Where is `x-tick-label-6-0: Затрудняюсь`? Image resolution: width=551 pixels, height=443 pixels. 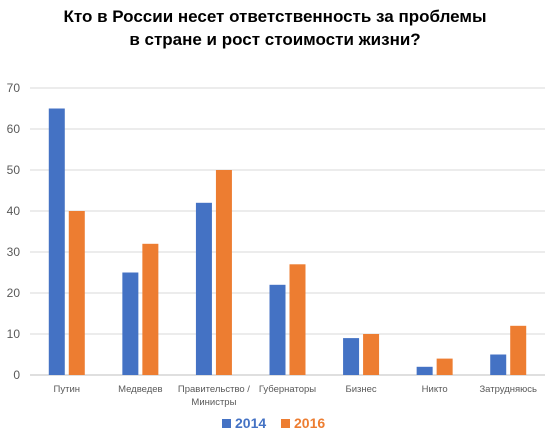
x-tick-label-6-0: Затрудняюсь is located at coordinates (508, 389).